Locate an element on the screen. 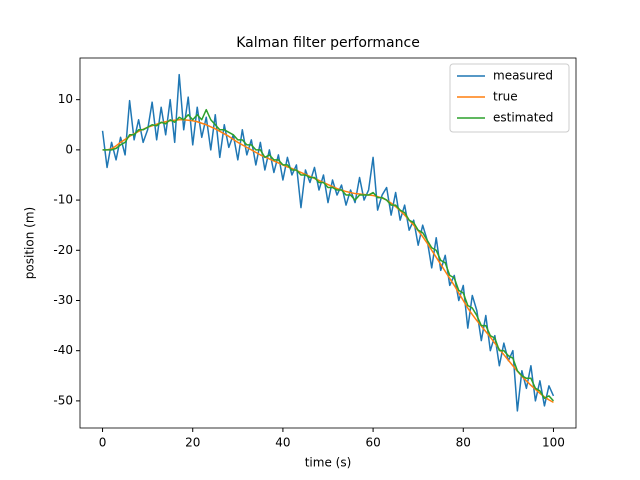  legend-box is located at coordinates (509, 98).